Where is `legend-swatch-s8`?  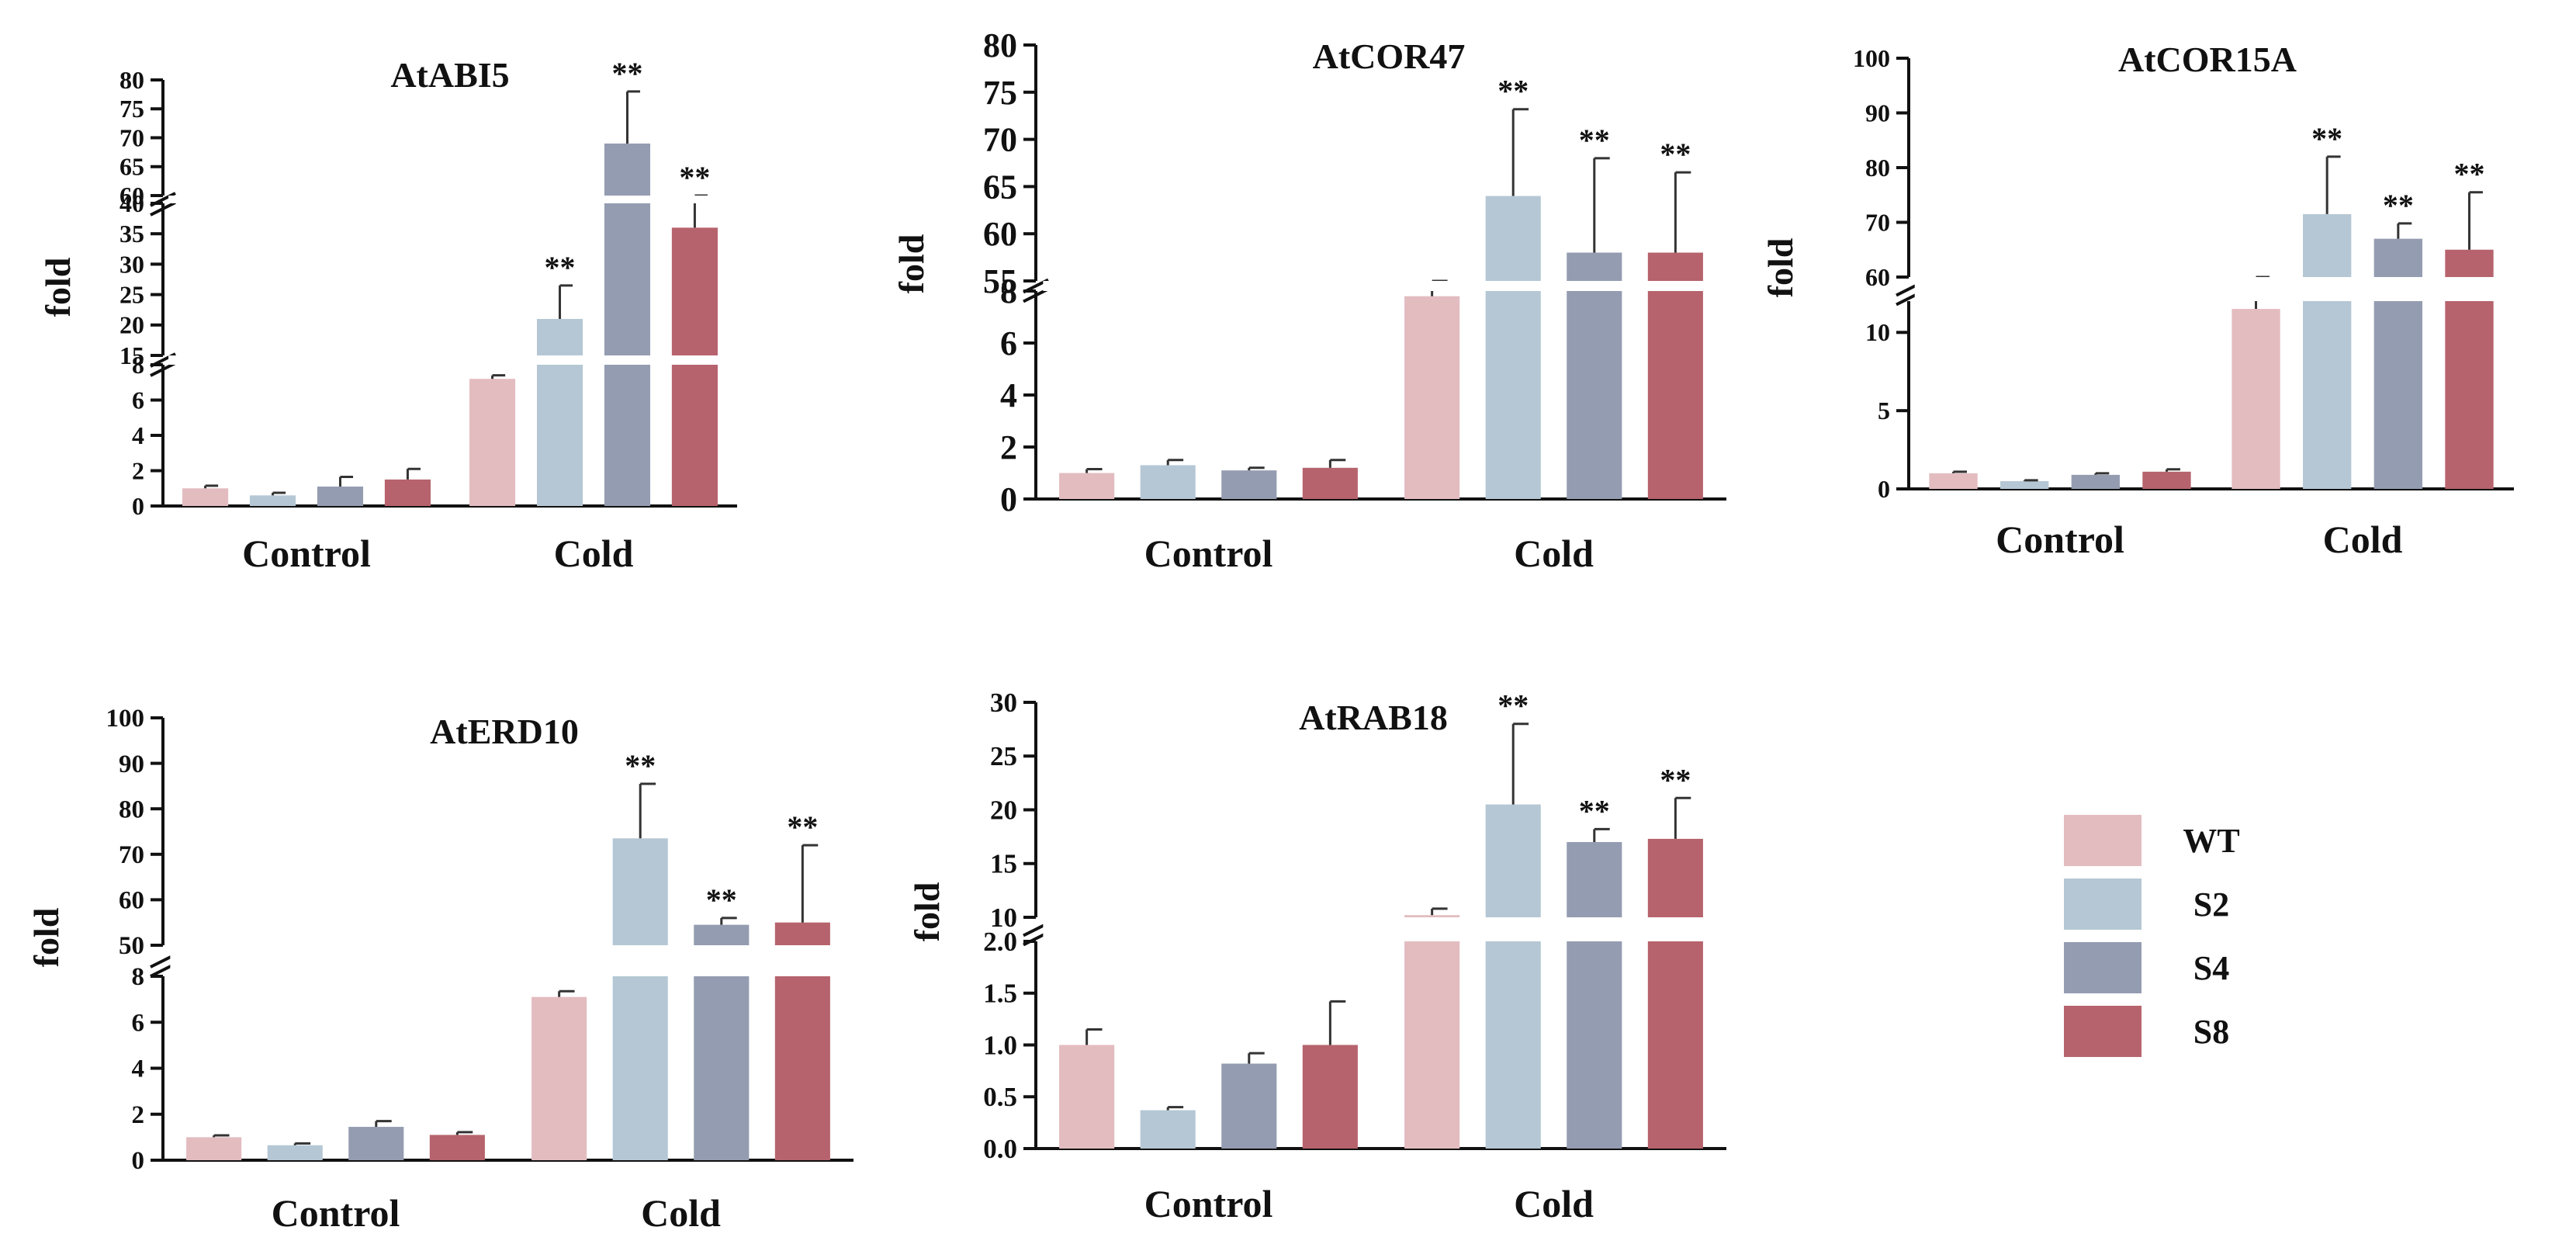
legend-swatch-s8 is located at coordinates (2102, 1031).